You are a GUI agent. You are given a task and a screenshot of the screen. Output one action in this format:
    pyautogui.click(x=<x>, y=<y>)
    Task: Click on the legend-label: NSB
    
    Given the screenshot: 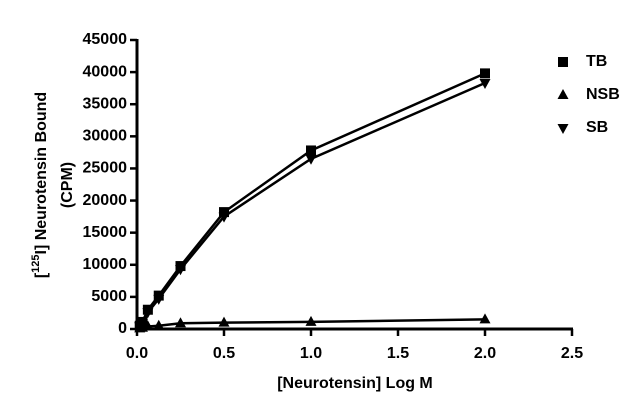 What is the action you would take?
    pyautogui.click(x=603, y=94)
    